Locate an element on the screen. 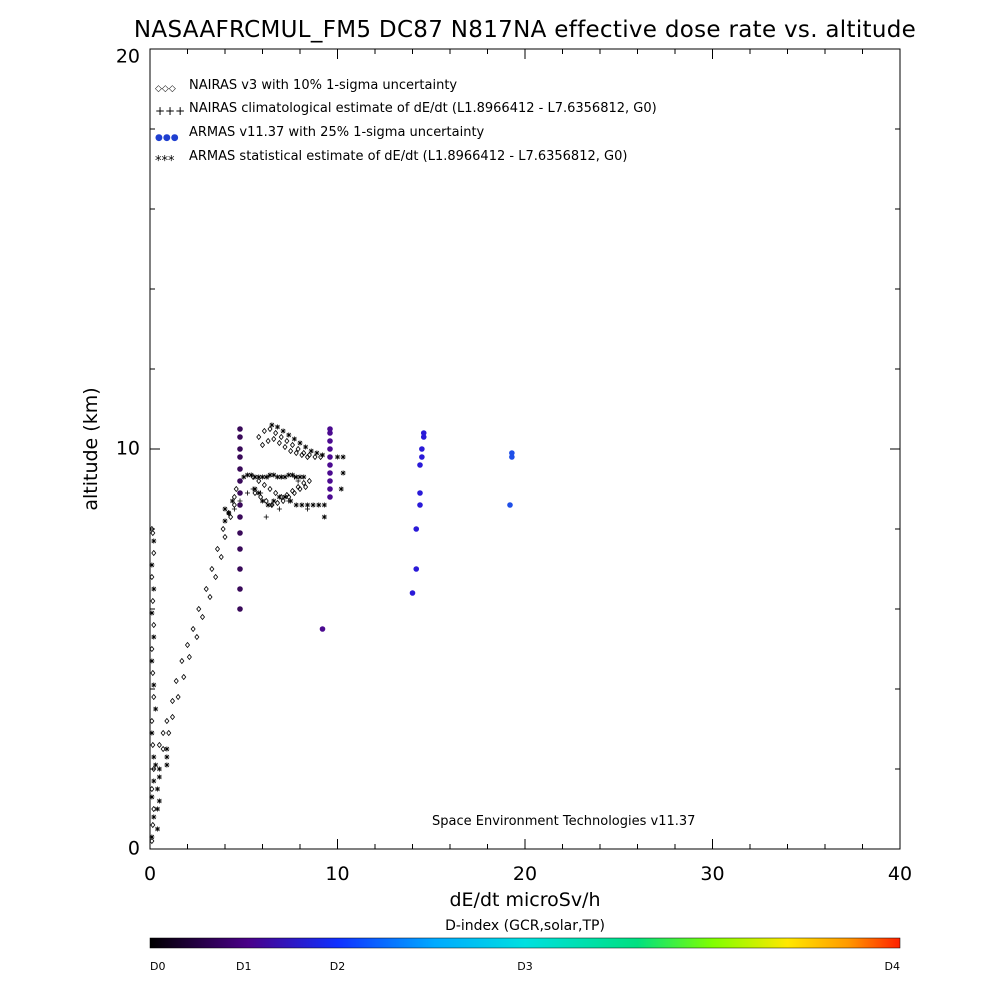  colorbar-tick-label: D1 is located at coordinates (243, 966).